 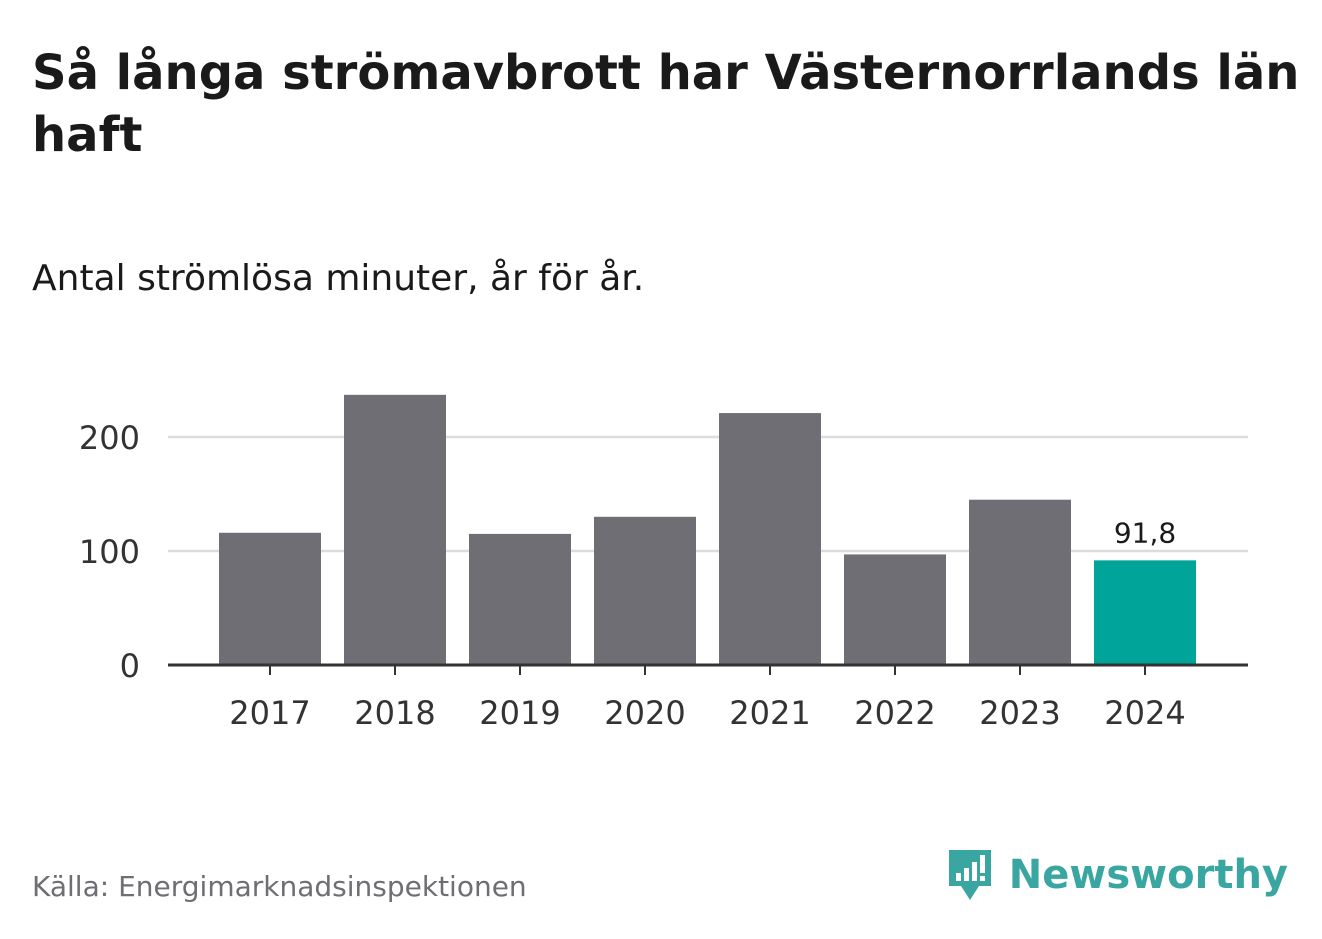 I want to click on y-tick-label: 200, so click(x=109, y=438).